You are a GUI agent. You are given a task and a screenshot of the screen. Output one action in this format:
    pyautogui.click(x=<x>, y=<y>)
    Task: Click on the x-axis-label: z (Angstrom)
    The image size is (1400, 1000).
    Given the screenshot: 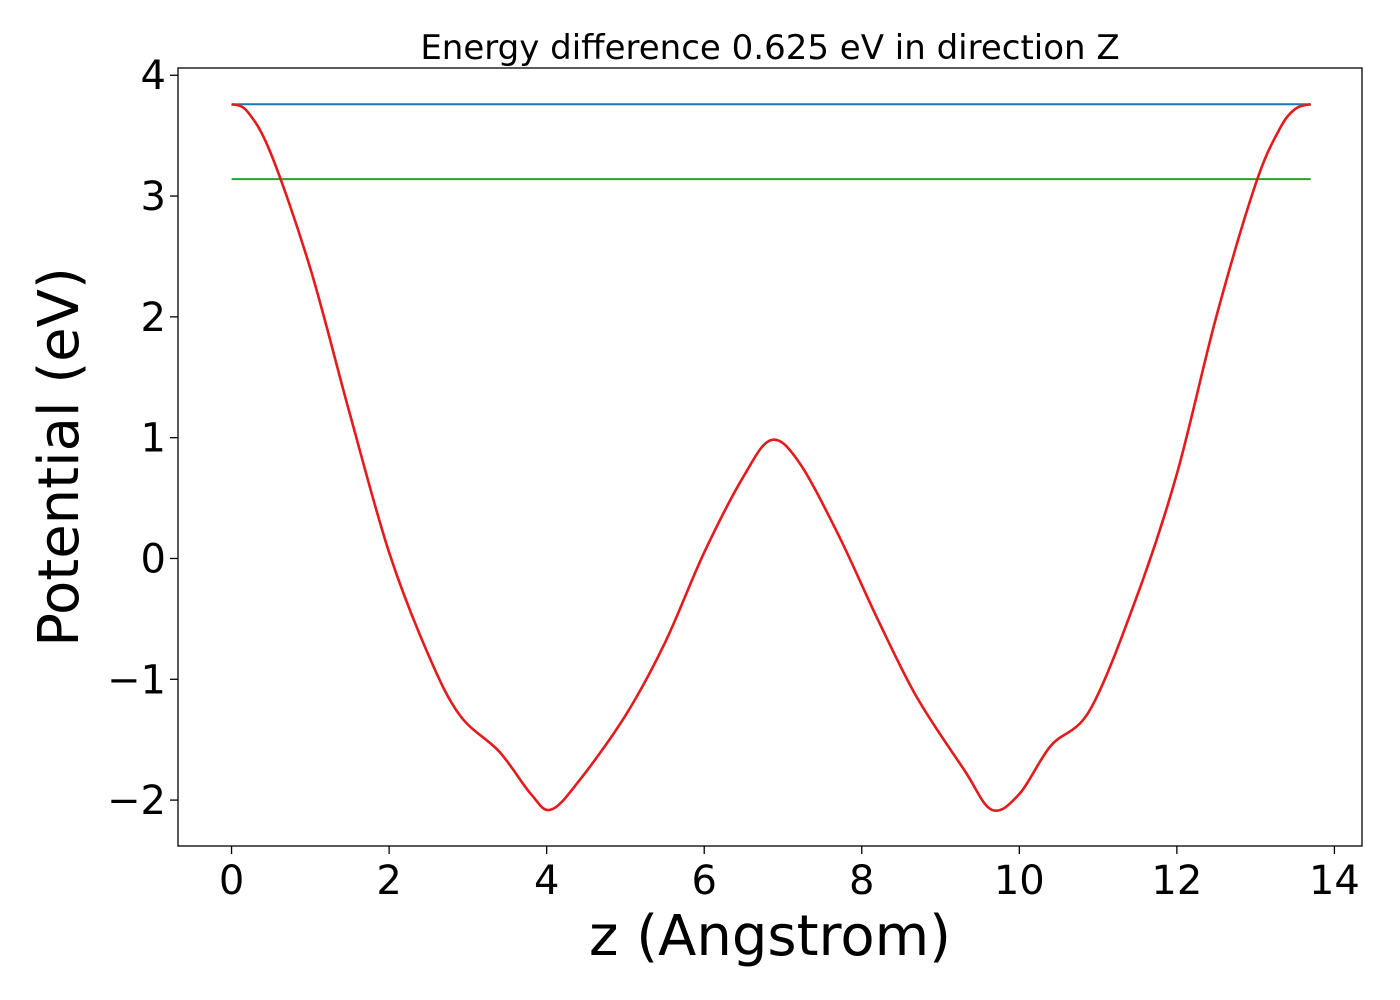 What is the action you would take?
    pyautogui.click(x=770, y=936)
    